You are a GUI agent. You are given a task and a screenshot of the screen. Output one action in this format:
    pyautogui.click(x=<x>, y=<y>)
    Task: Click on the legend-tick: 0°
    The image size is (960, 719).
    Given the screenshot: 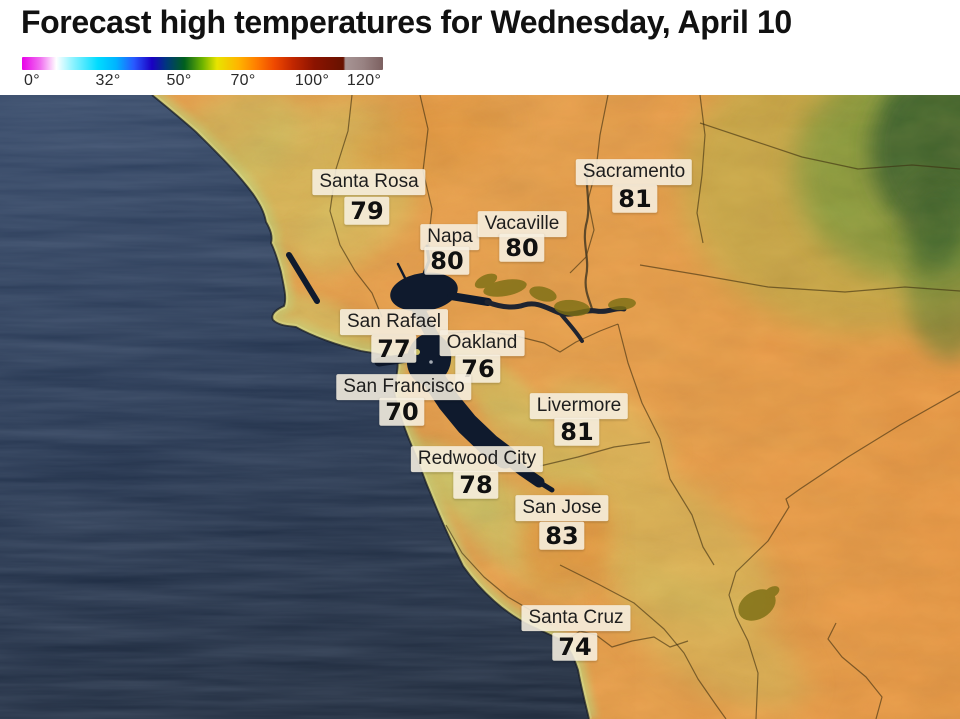 What is the action you would take?
    pyautogui.click(x=32, y=80)
    